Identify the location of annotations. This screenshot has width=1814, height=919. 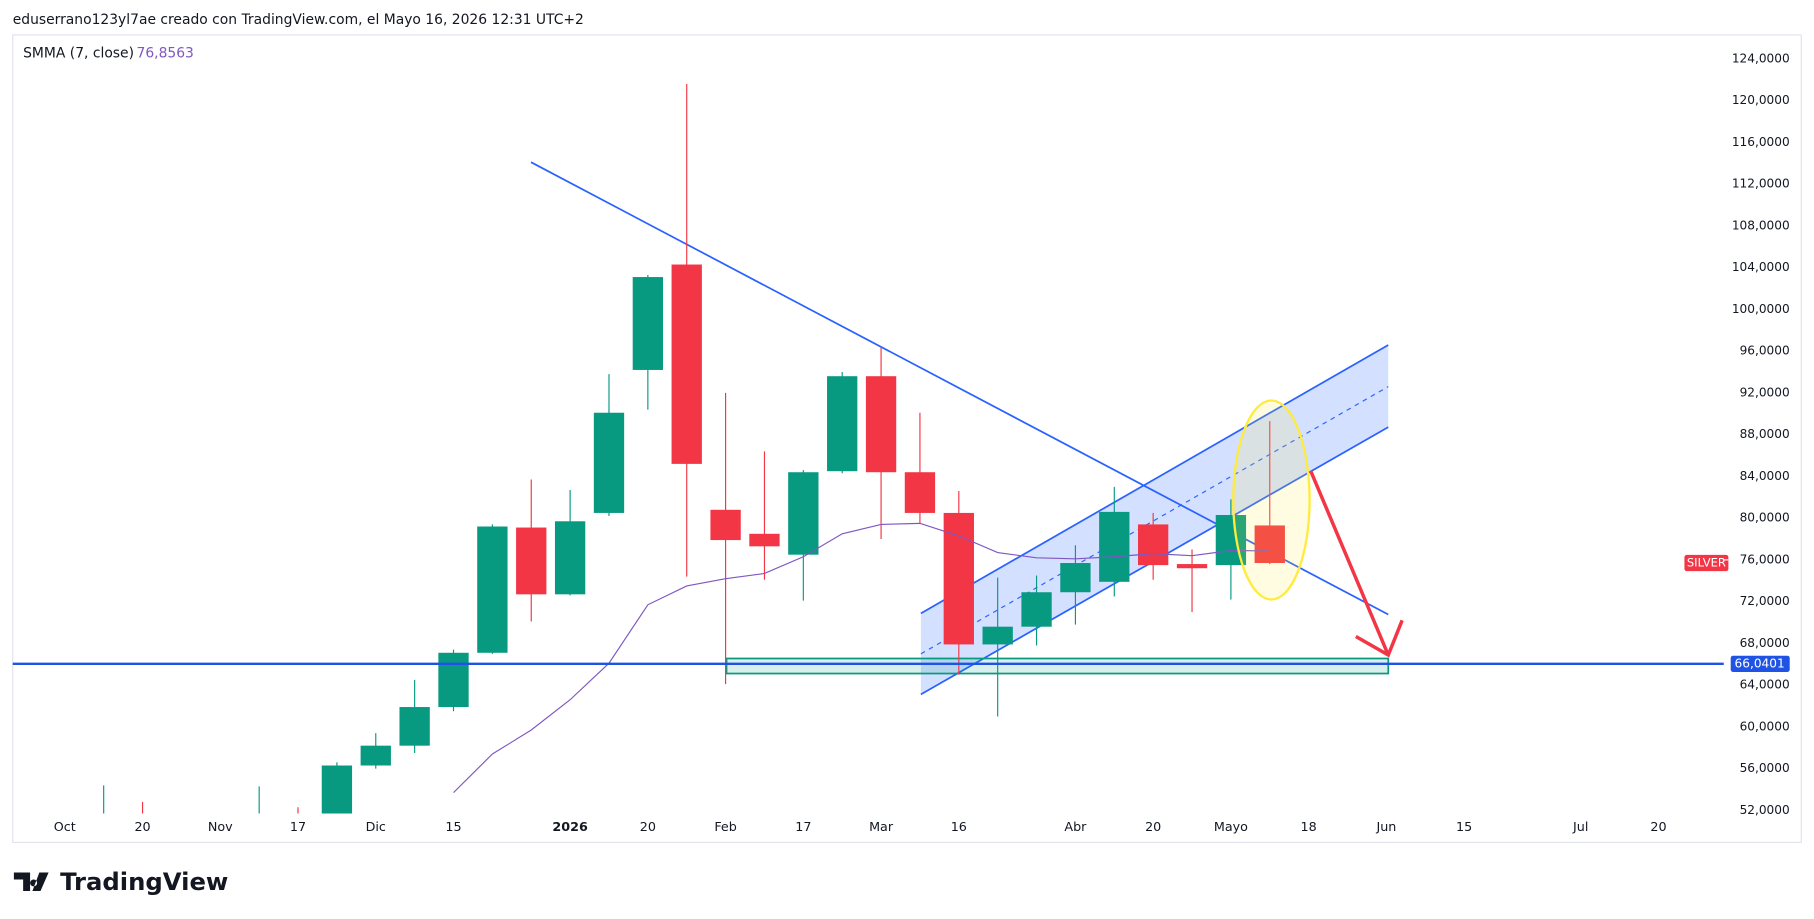
(1318, 528).